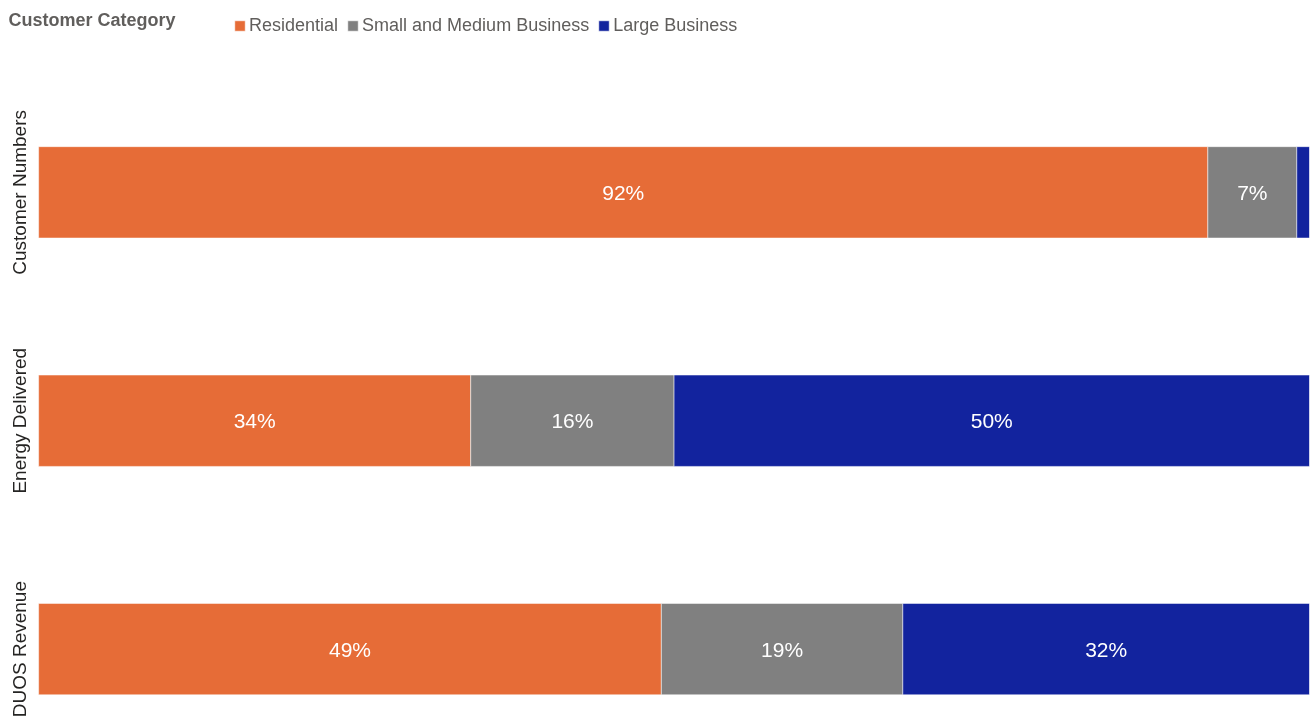 The height and width of the screenshot is (724, 1311). Describe the element at coordinates (572, 421) in the screenshot. I see `data-label: 16%` at that location.